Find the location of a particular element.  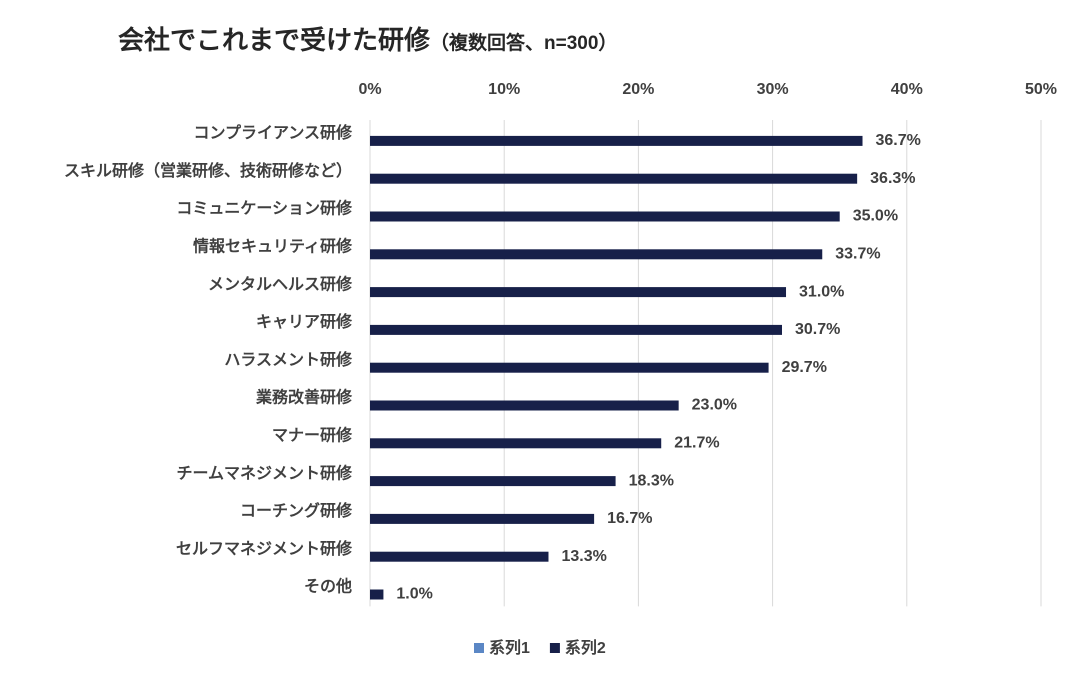

data-label: 35.0% is located at coordinates (875, 216).